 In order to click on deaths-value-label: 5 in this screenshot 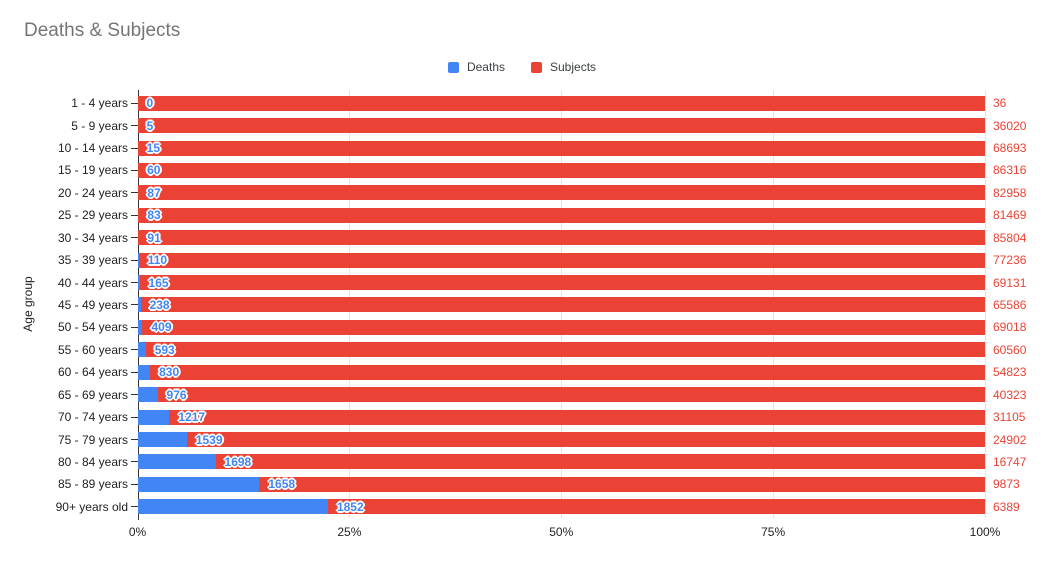, I will do `click(150, 125)`.